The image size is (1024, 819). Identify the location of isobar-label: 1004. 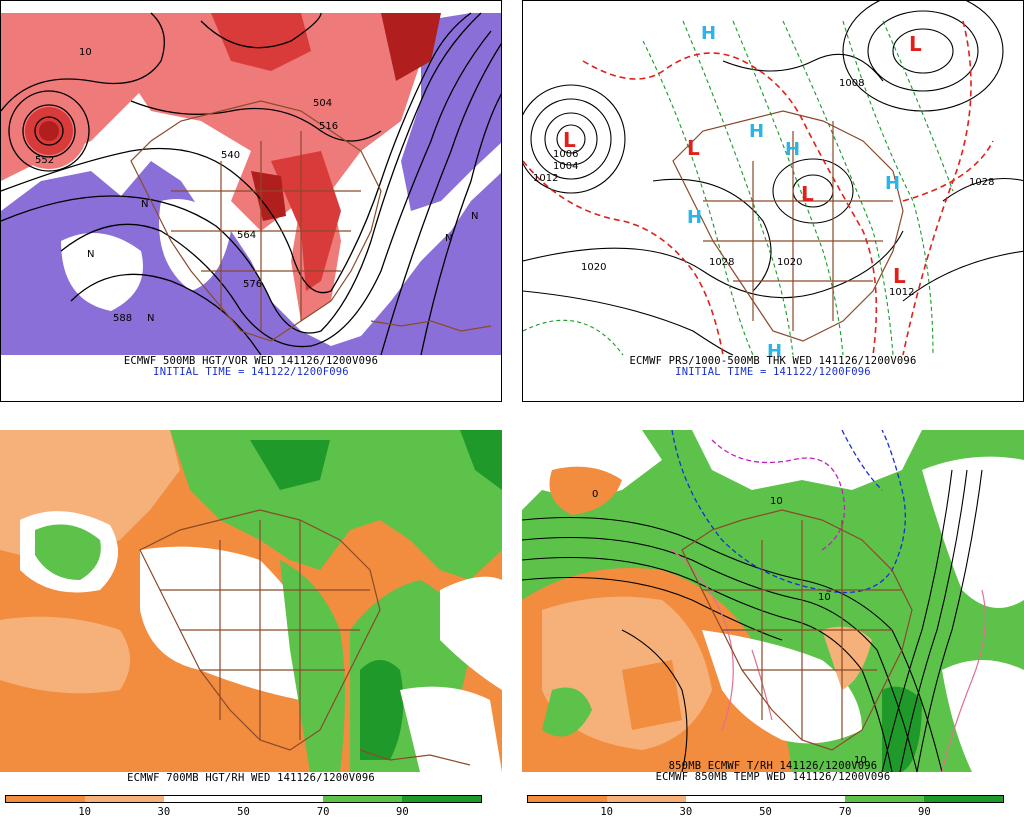
(565, 166).